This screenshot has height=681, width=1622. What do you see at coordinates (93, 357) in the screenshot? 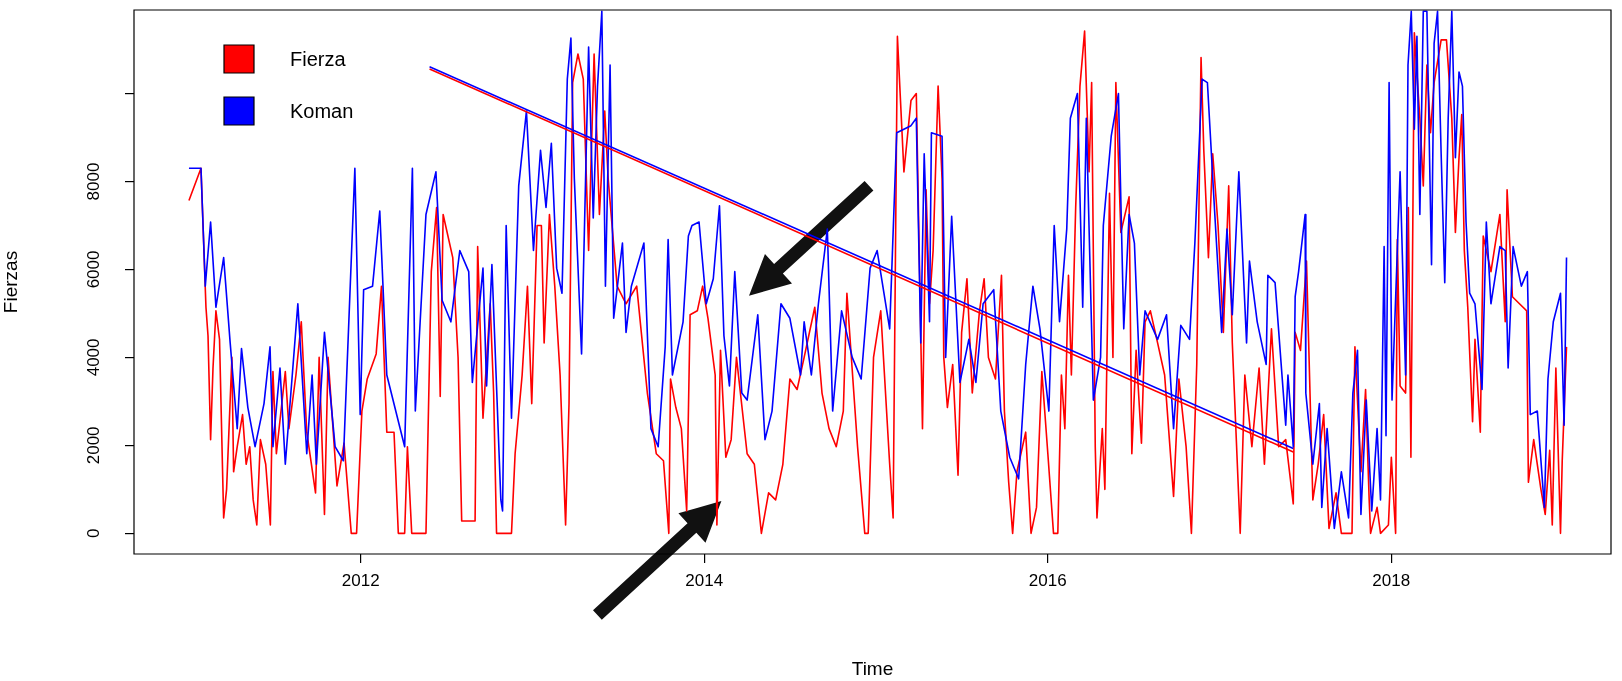
I see `y-tick-label: 4000` at bounding box center [93, 357].